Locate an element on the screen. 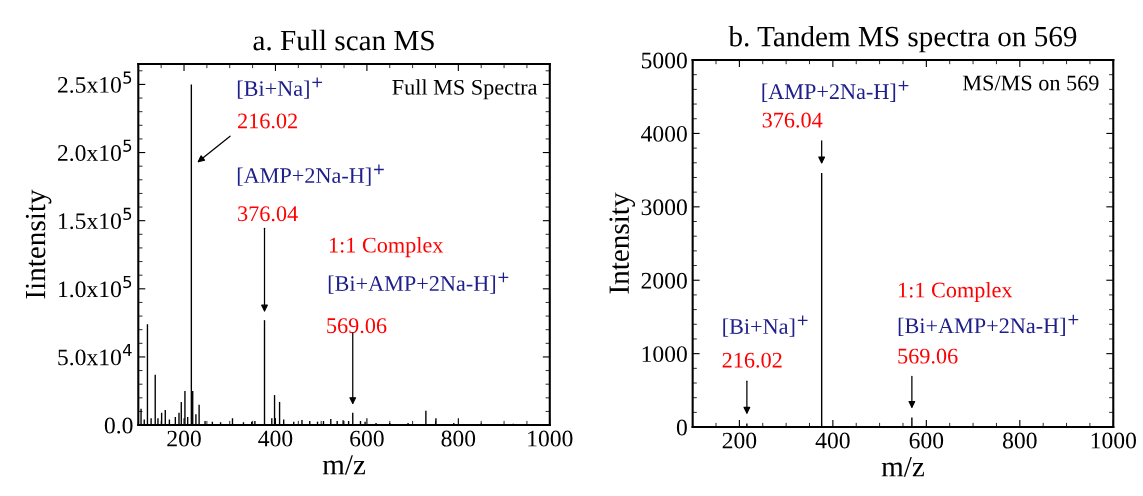 The image size is (1143, 496). y-tick-label: 1.0x10$^{5}$ is located at coordinates (95, 286).